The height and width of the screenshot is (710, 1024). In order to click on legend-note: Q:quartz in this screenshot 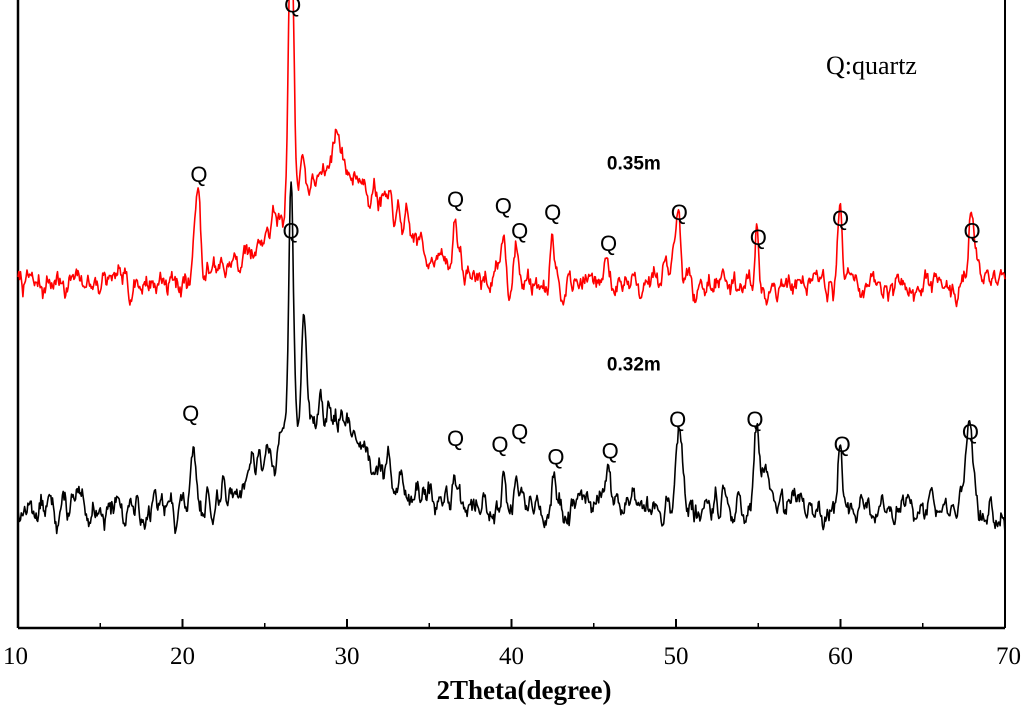, I will do `click(871, 65)`.